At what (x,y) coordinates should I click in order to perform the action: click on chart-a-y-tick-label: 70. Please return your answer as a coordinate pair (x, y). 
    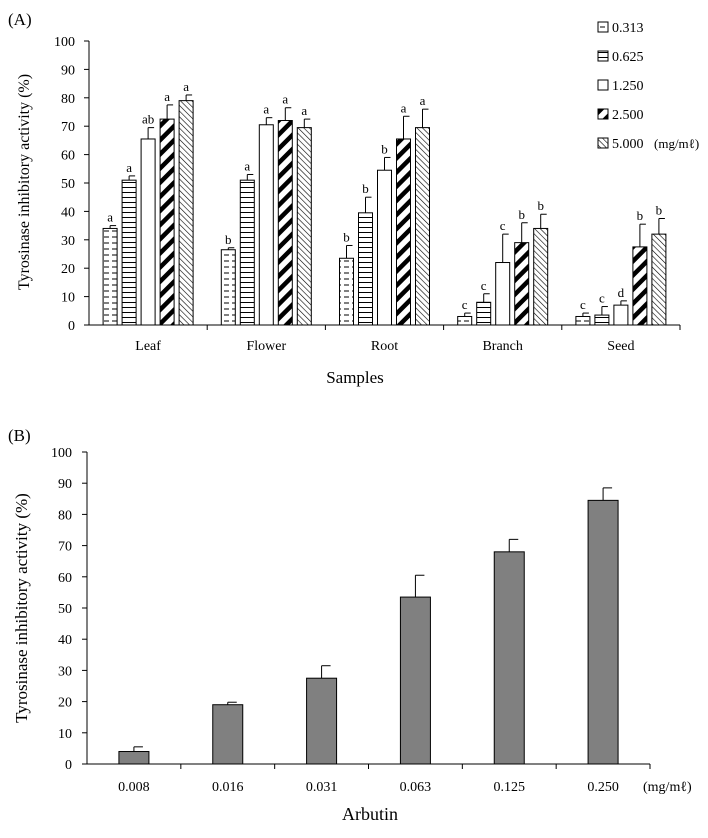
    Looking at the image, I should click on (68, 127).